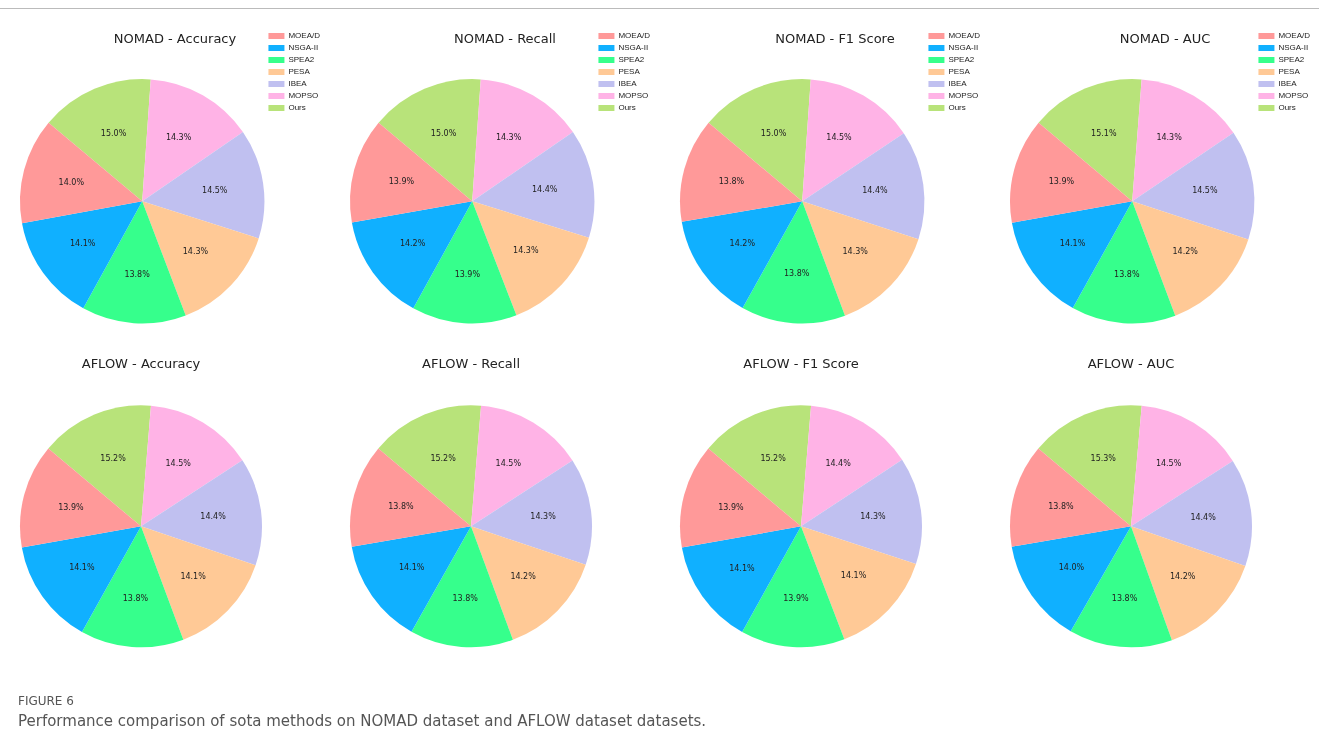  Describe the element at coordinates (801, 364) in the screenshot. I see `chart-title: AFLOW - F1 Score` at that location.